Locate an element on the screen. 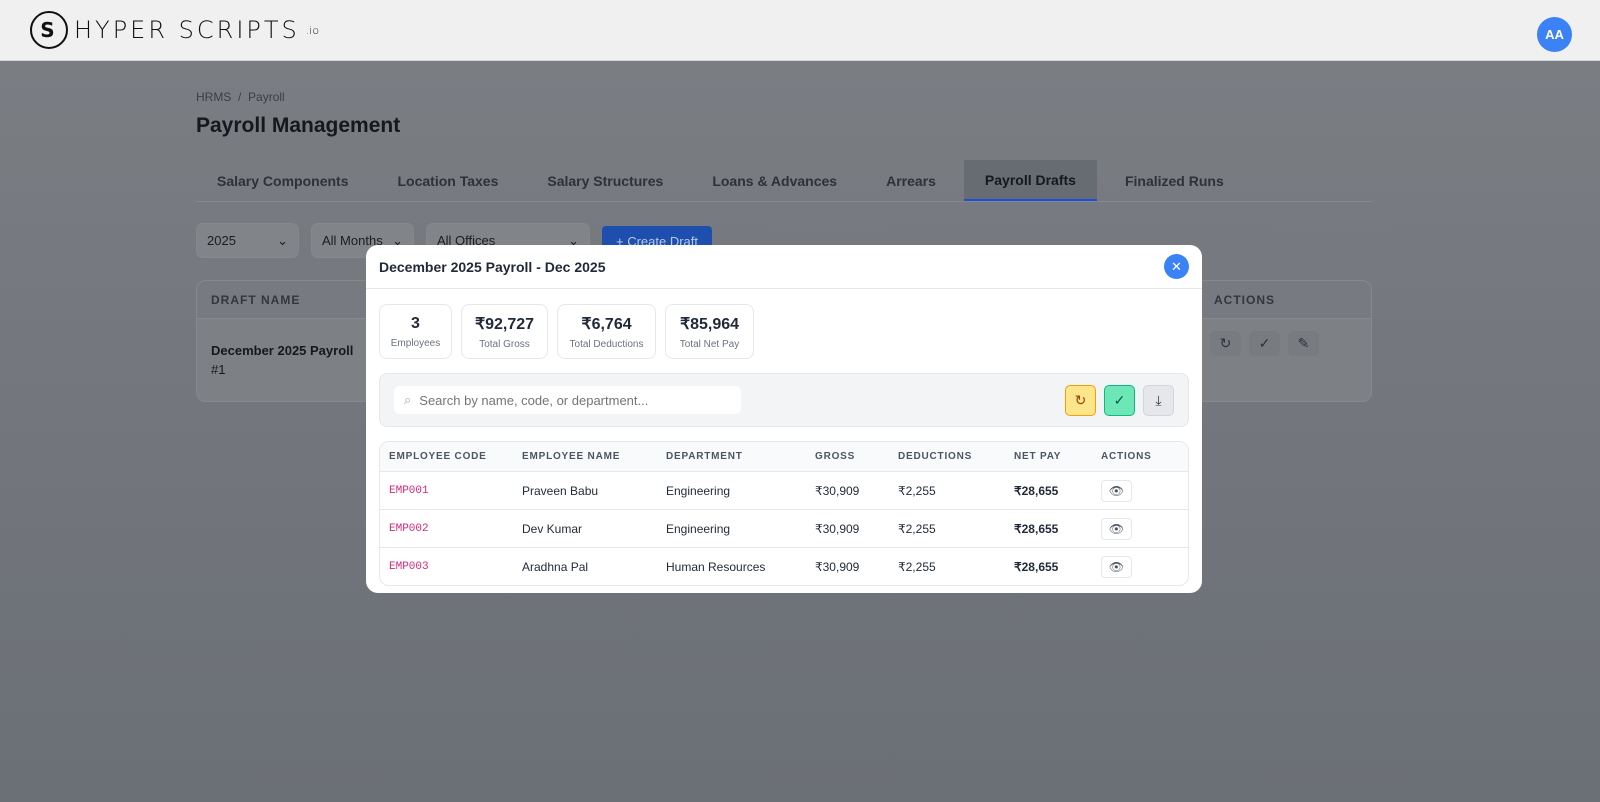 This screenshot has height=802, width=1600. recalculate-button: ↻ is located at coordinates (1080, 400).